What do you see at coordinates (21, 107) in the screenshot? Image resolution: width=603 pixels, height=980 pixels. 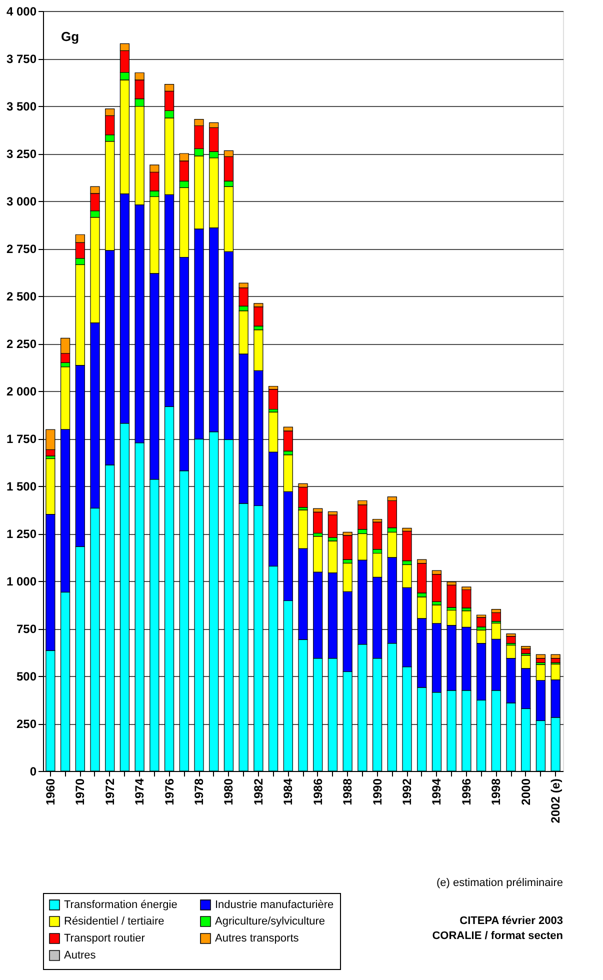 I see `y-tick-label: 3 500` at bounding box center [21, 107].